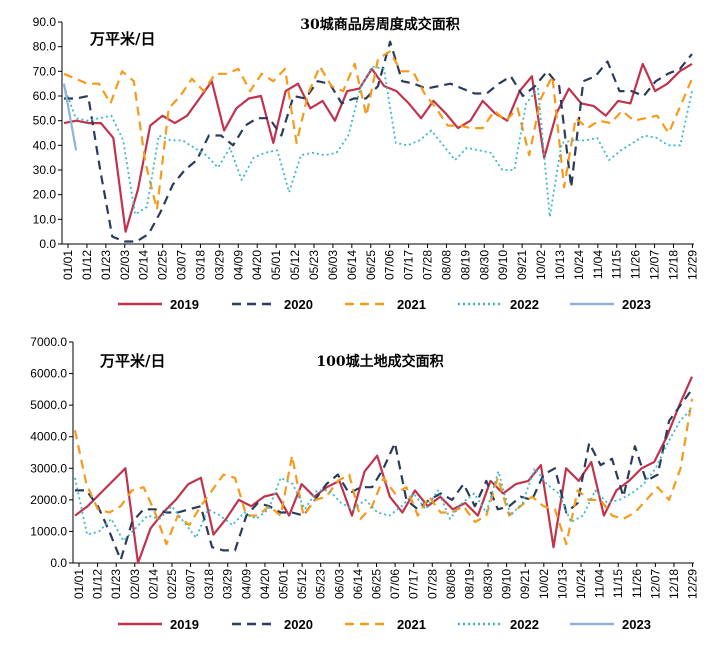 Image resolution: width=726 pixels, height=645 pixels. Describe the element at coordinates (163, 265) in the screenshot. I see `x-tick-label: 02/25` at that location.